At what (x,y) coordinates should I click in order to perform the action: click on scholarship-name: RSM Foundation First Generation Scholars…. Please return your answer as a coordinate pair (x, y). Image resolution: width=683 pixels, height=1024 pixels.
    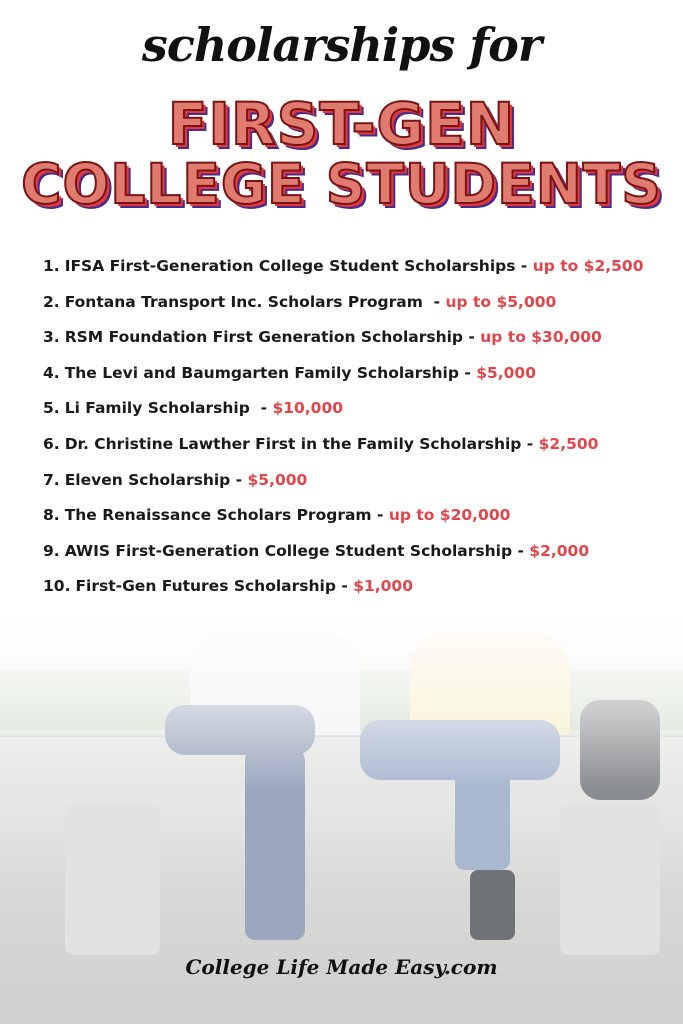
    Looking at the image, I should click on (264, 337).